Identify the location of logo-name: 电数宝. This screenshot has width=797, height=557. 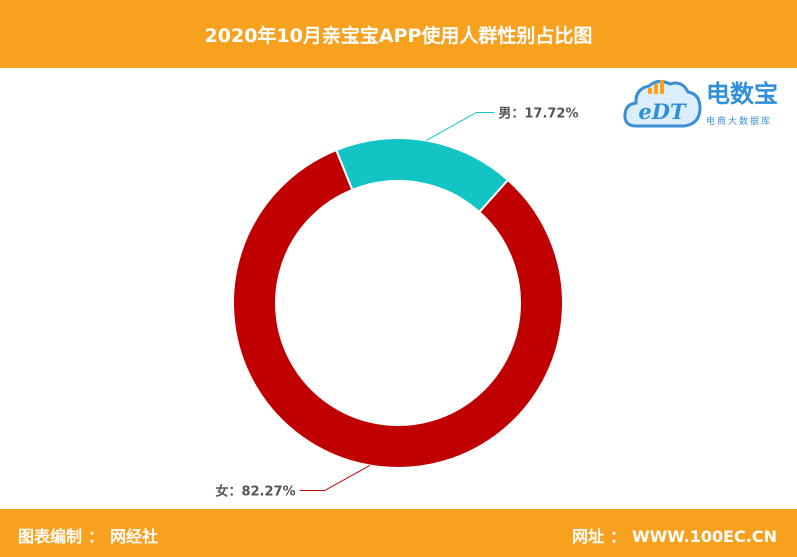
(742, 94).